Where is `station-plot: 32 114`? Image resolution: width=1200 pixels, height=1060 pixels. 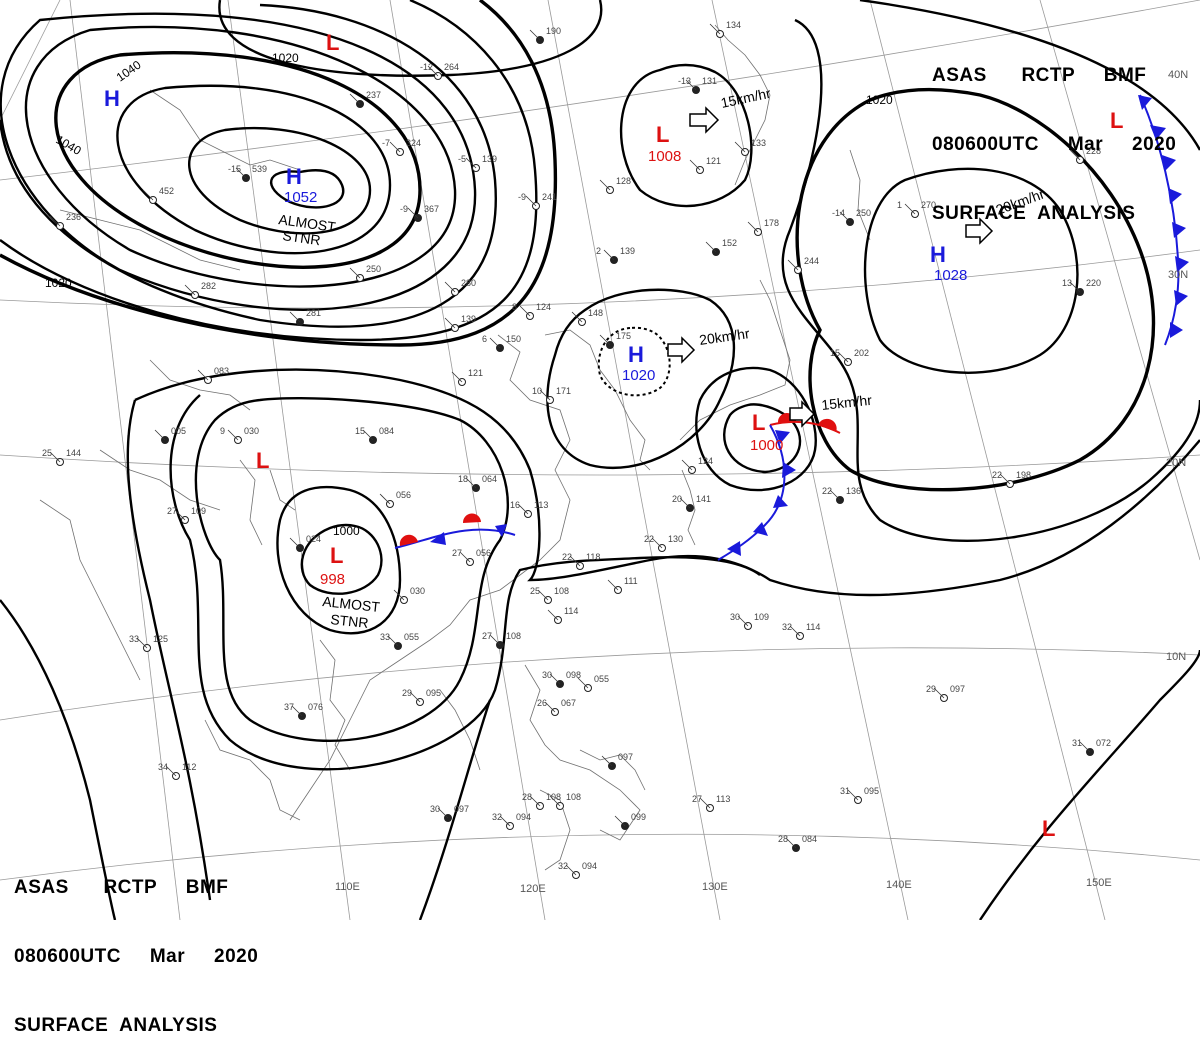
station-plot: 32 114 is located at coordinates (801, 631).